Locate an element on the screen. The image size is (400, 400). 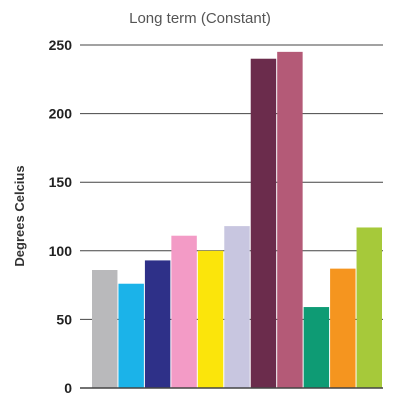
y-axis-label: Degrees Celcius is located at coordinates (19, 215).